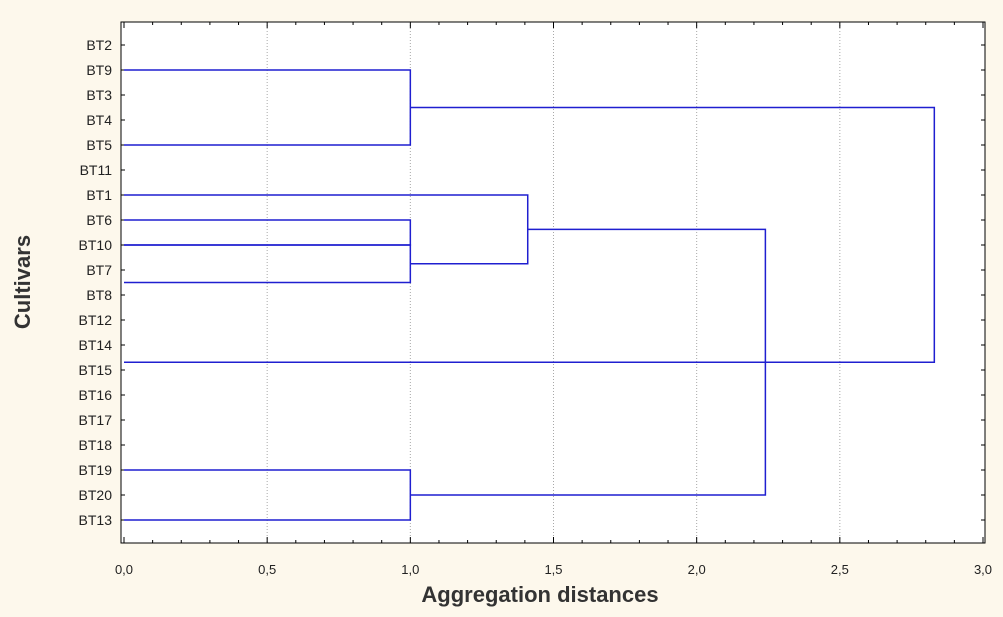 This screenshot has height=617, width=1003. Describe the element at coordinates (96, 395) in the screenshot. I see `leaf-label: BT16` at that location.